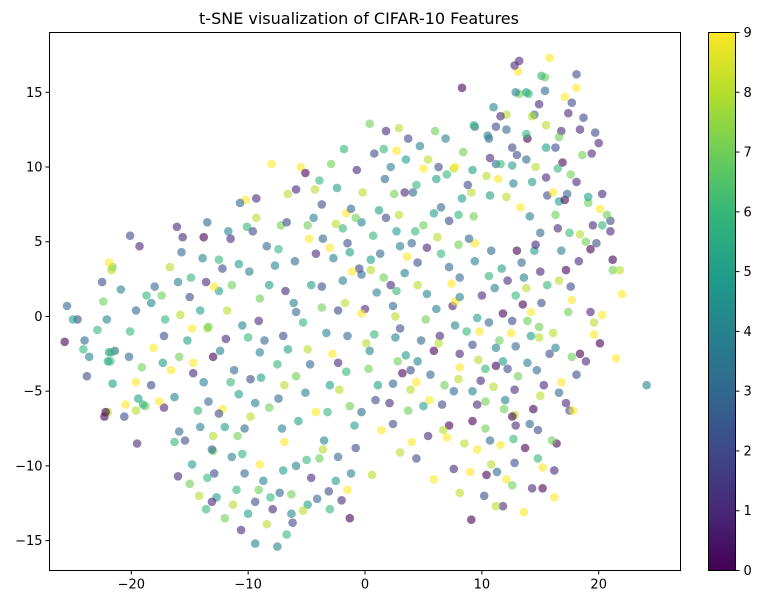 Image resolution: width=763 pixels, height=605 pixels. What do you see at coordinates (748, 272) in the screenshot?
I see `colorbar-tick-label: 5` at bounding box center [748, 272].